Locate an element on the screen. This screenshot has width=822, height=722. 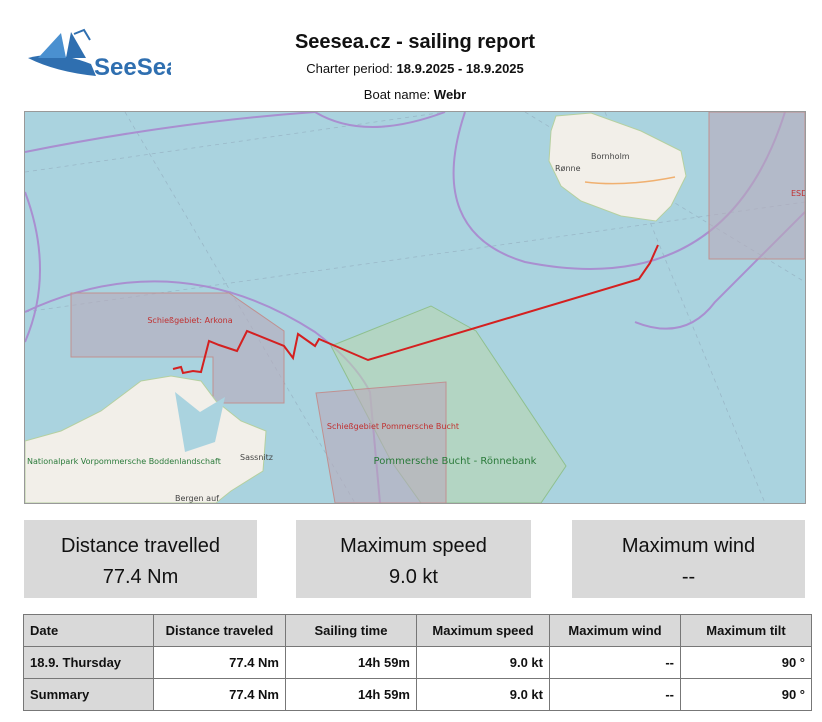
column-header: Date is located at coordinates (88, 630).